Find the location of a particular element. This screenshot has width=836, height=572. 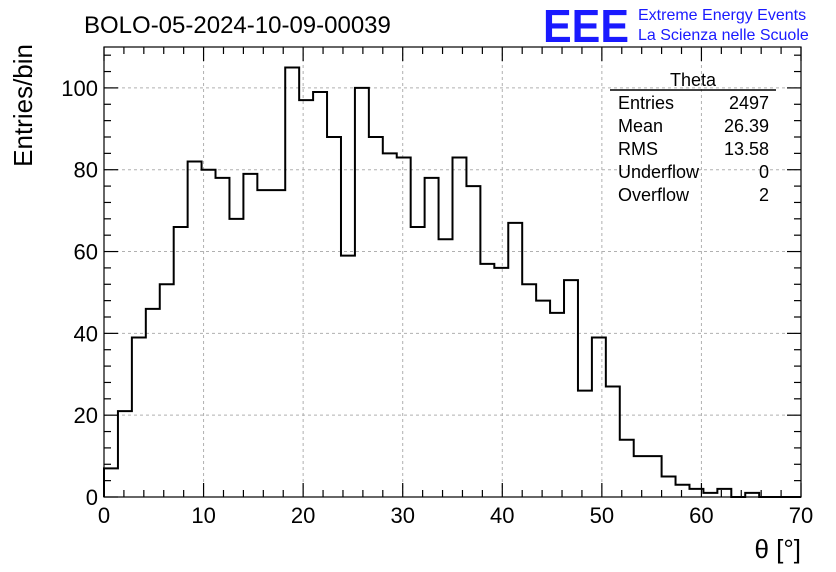

stats-value: 26.39 is located at coordinates (746, 126).